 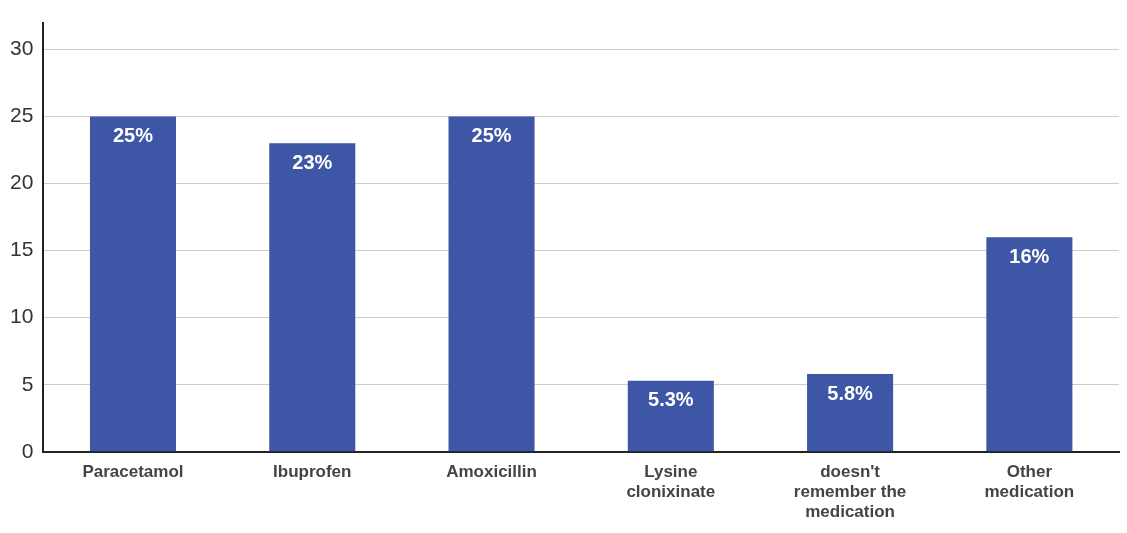 What do you see at coordinates (22, 115) in the screenshot?
I see `y-tick-label: 25` at bounding box center [22, 115].